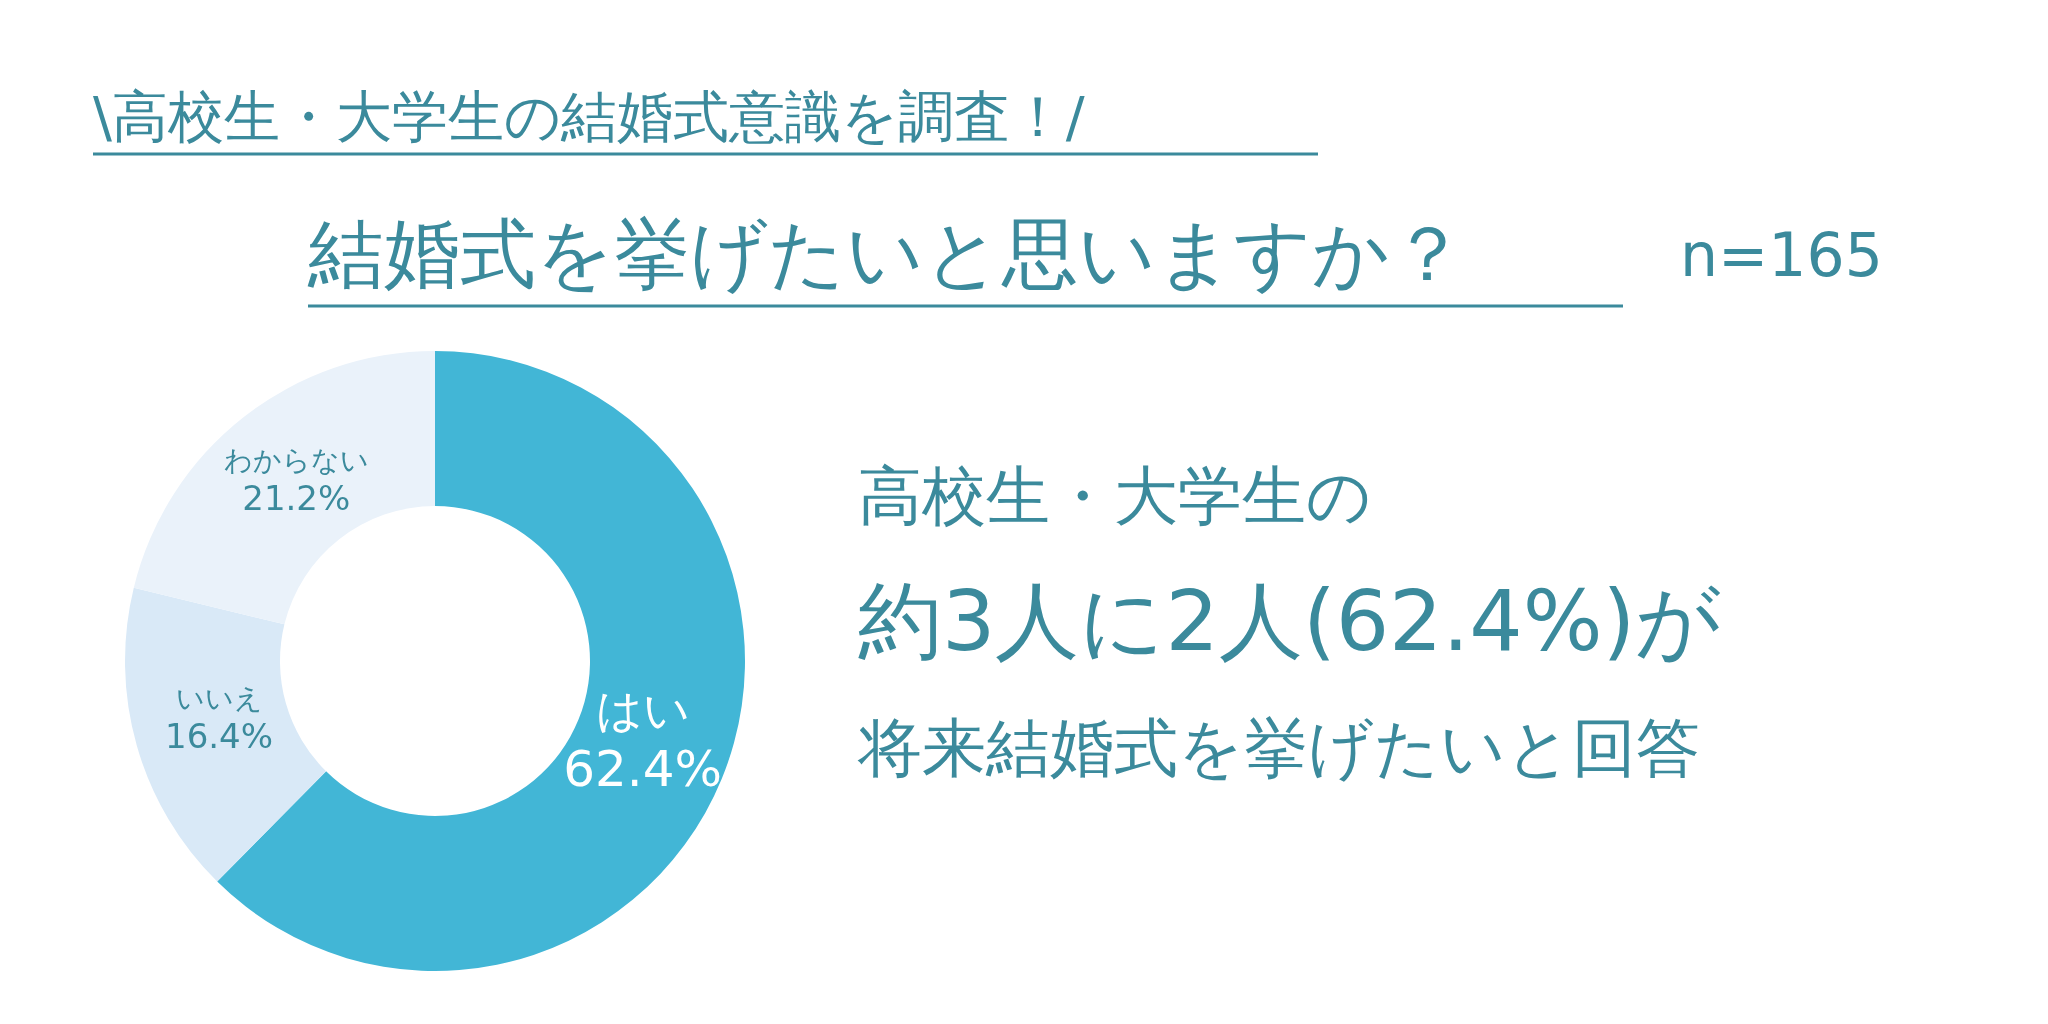 The width and height of the screenshot is (2048, 1024). Describe the element at coordinates (296, 498) in the screenshot. I see `data-label: 21.2%` at that location.